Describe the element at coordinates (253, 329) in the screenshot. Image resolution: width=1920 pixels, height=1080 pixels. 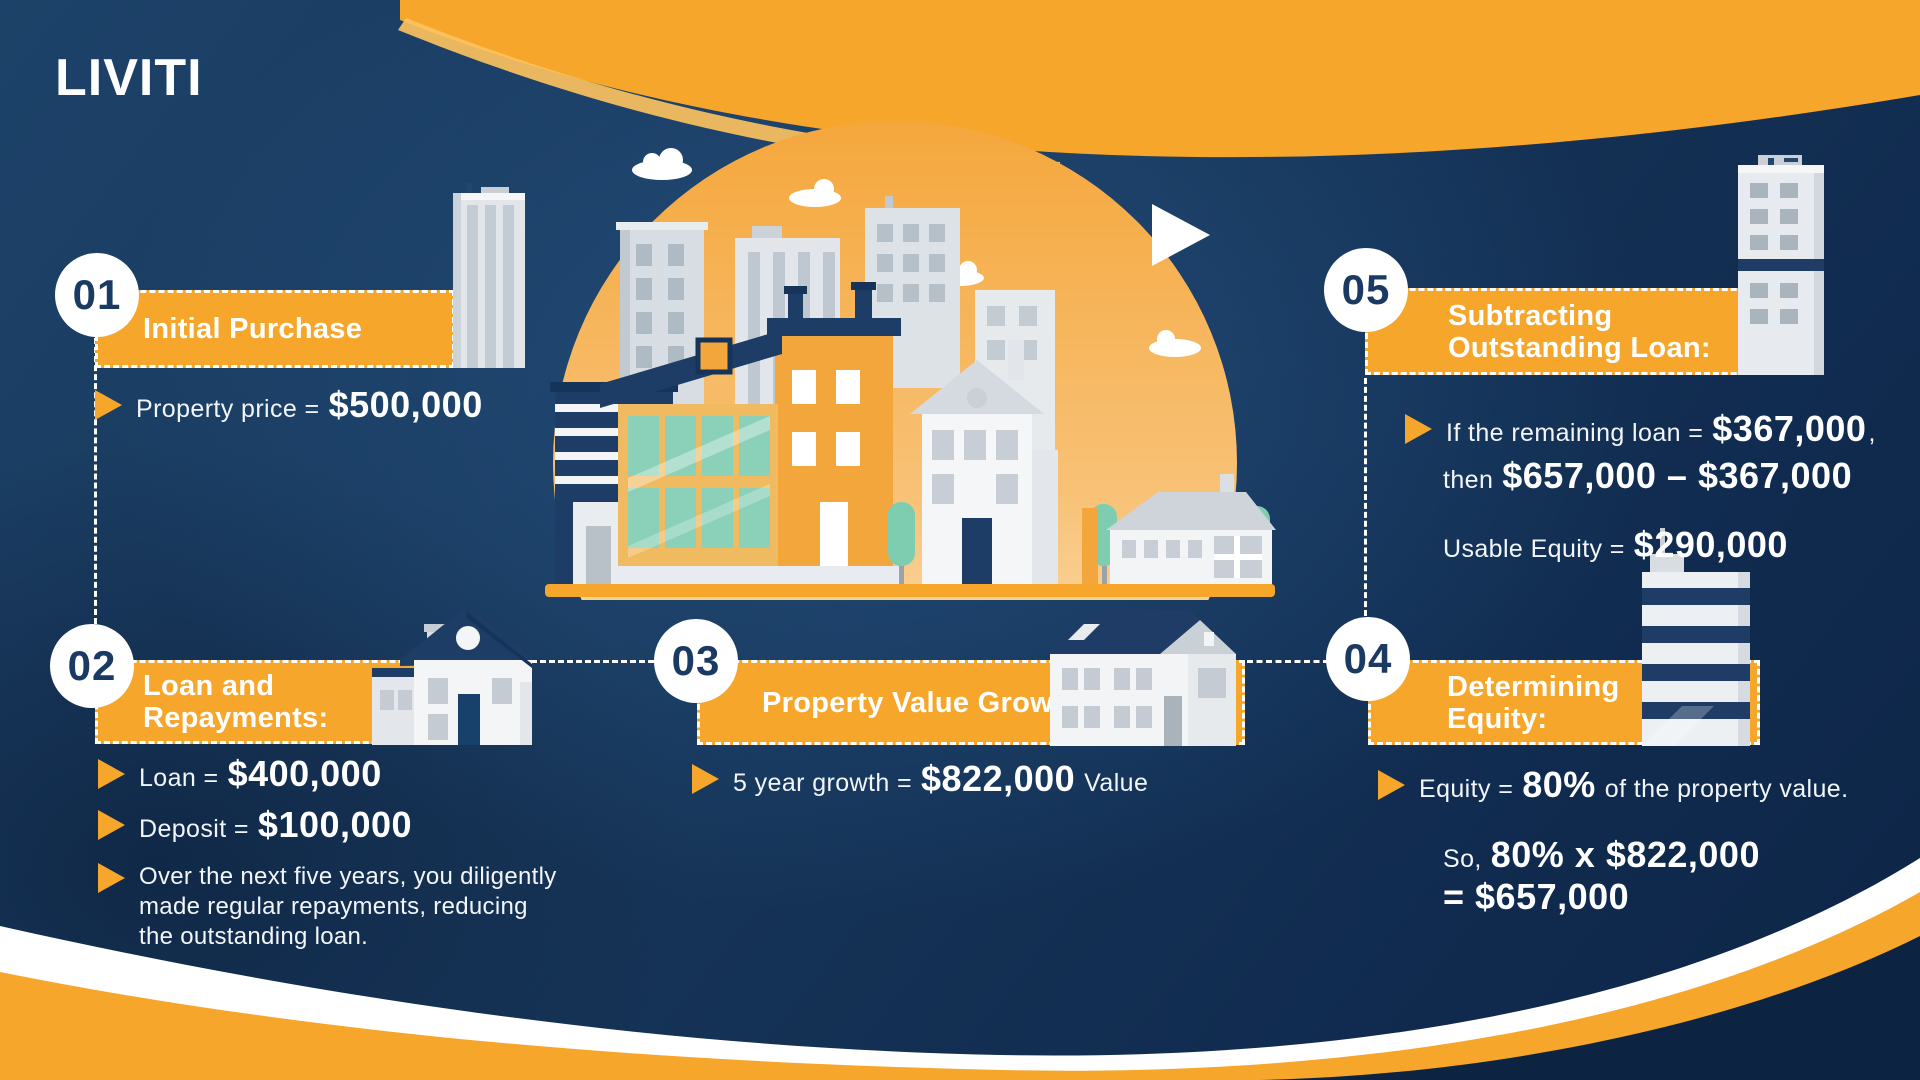
I see `step1-title: Initial Purchase` at that location.